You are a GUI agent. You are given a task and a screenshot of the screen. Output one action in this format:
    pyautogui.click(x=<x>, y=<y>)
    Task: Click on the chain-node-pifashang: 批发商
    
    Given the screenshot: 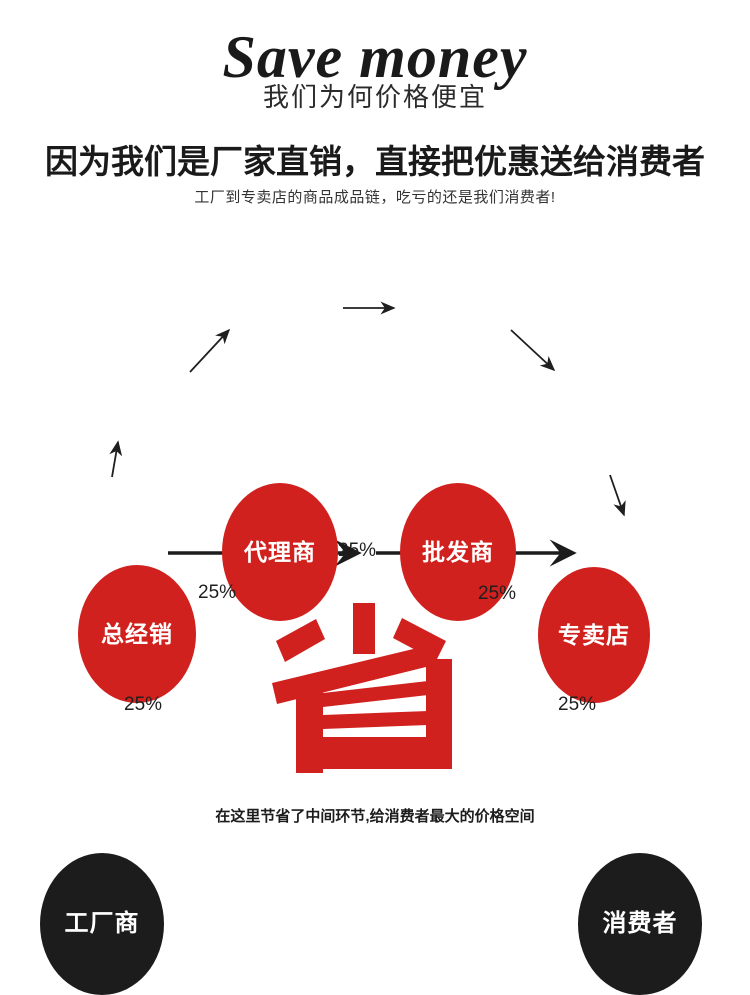 What is the action you would take?
    pyautogui.click(x=458, y=552)
    